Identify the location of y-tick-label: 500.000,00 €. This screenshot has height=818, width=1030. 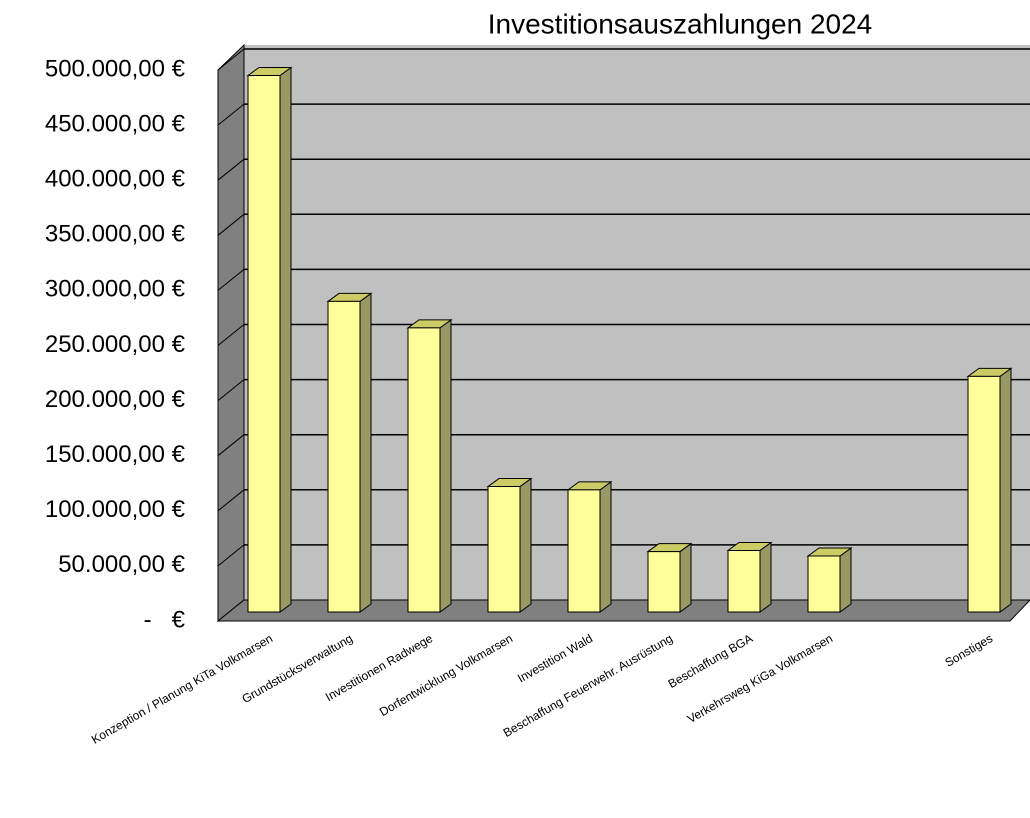
(115, 68).